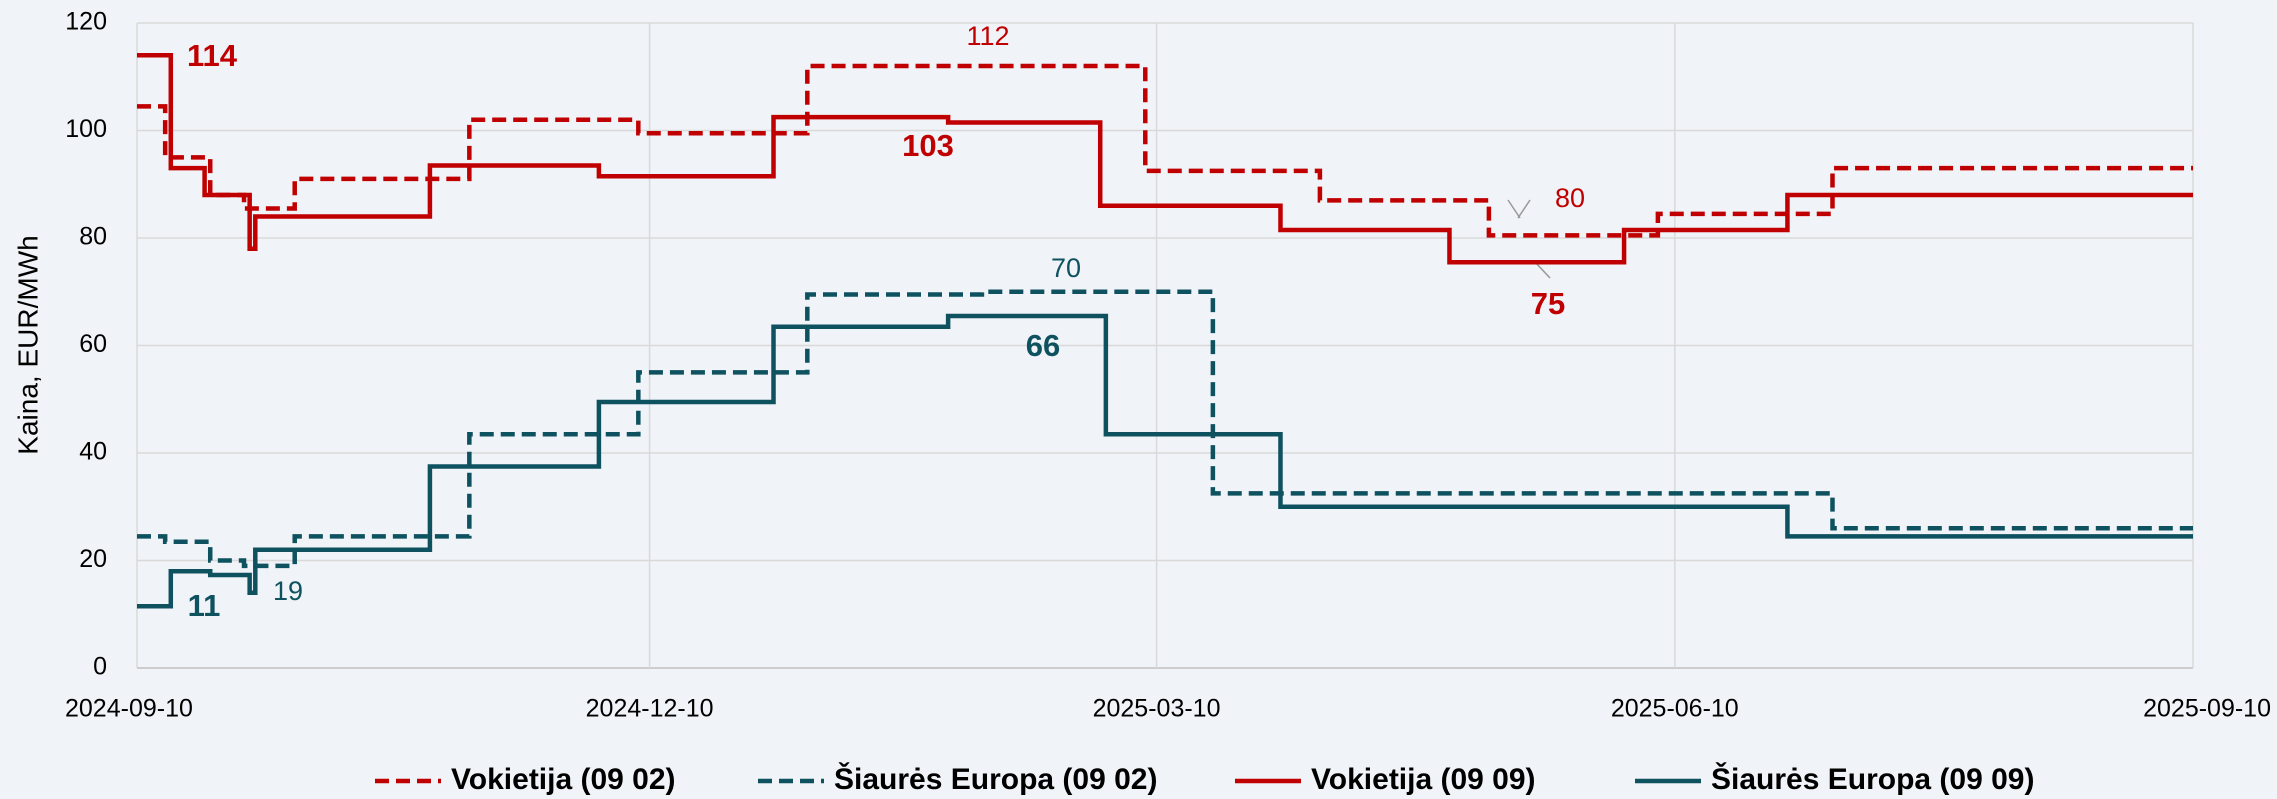 The height and width of the screenshot is (799, 2277). What do you see at coordinates (288, 591) in the screenshot?
I see `annotation: 19` at bounding box center [288, 591].